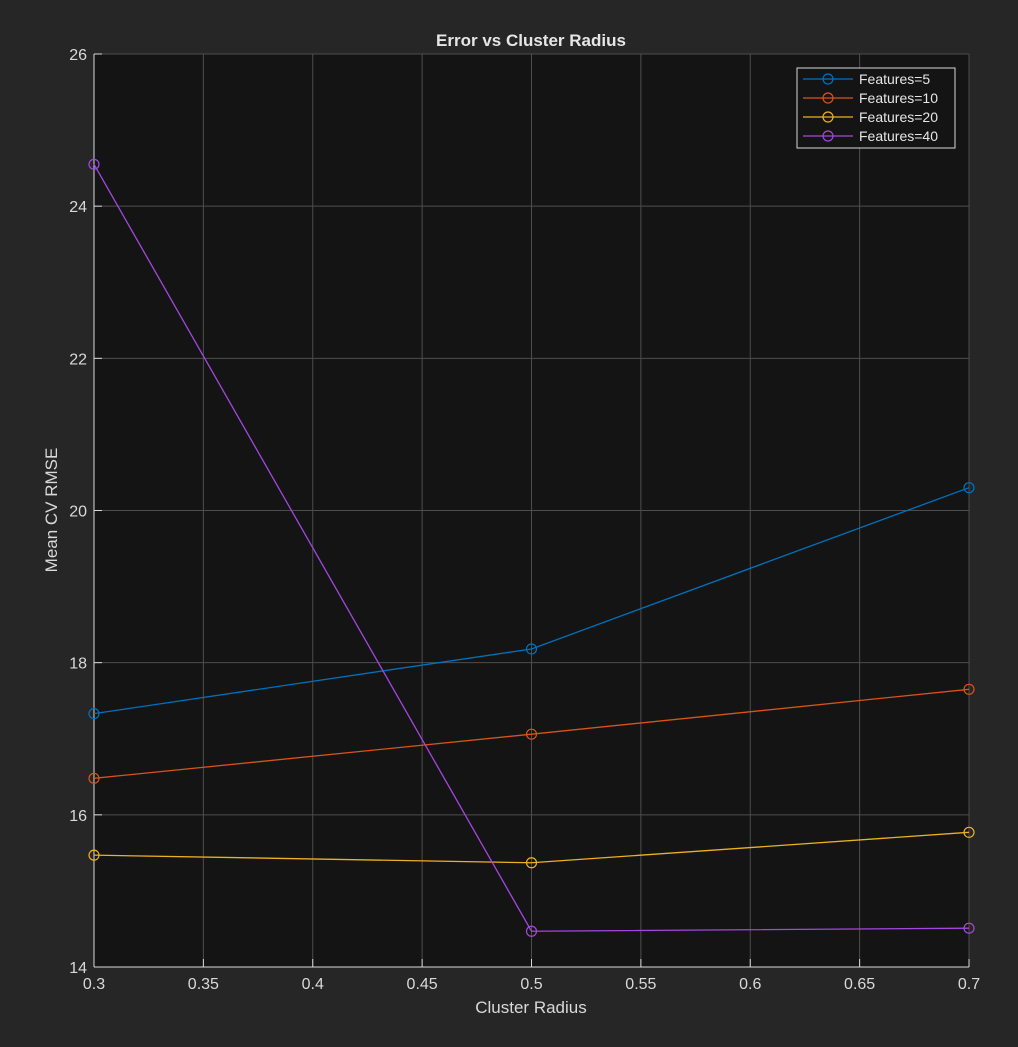 This screenshot has width=1018, height=1047. Describe the element at coordinates (203, 984) in the screenshot. I see `x-tick-label: 0.35` at that location.